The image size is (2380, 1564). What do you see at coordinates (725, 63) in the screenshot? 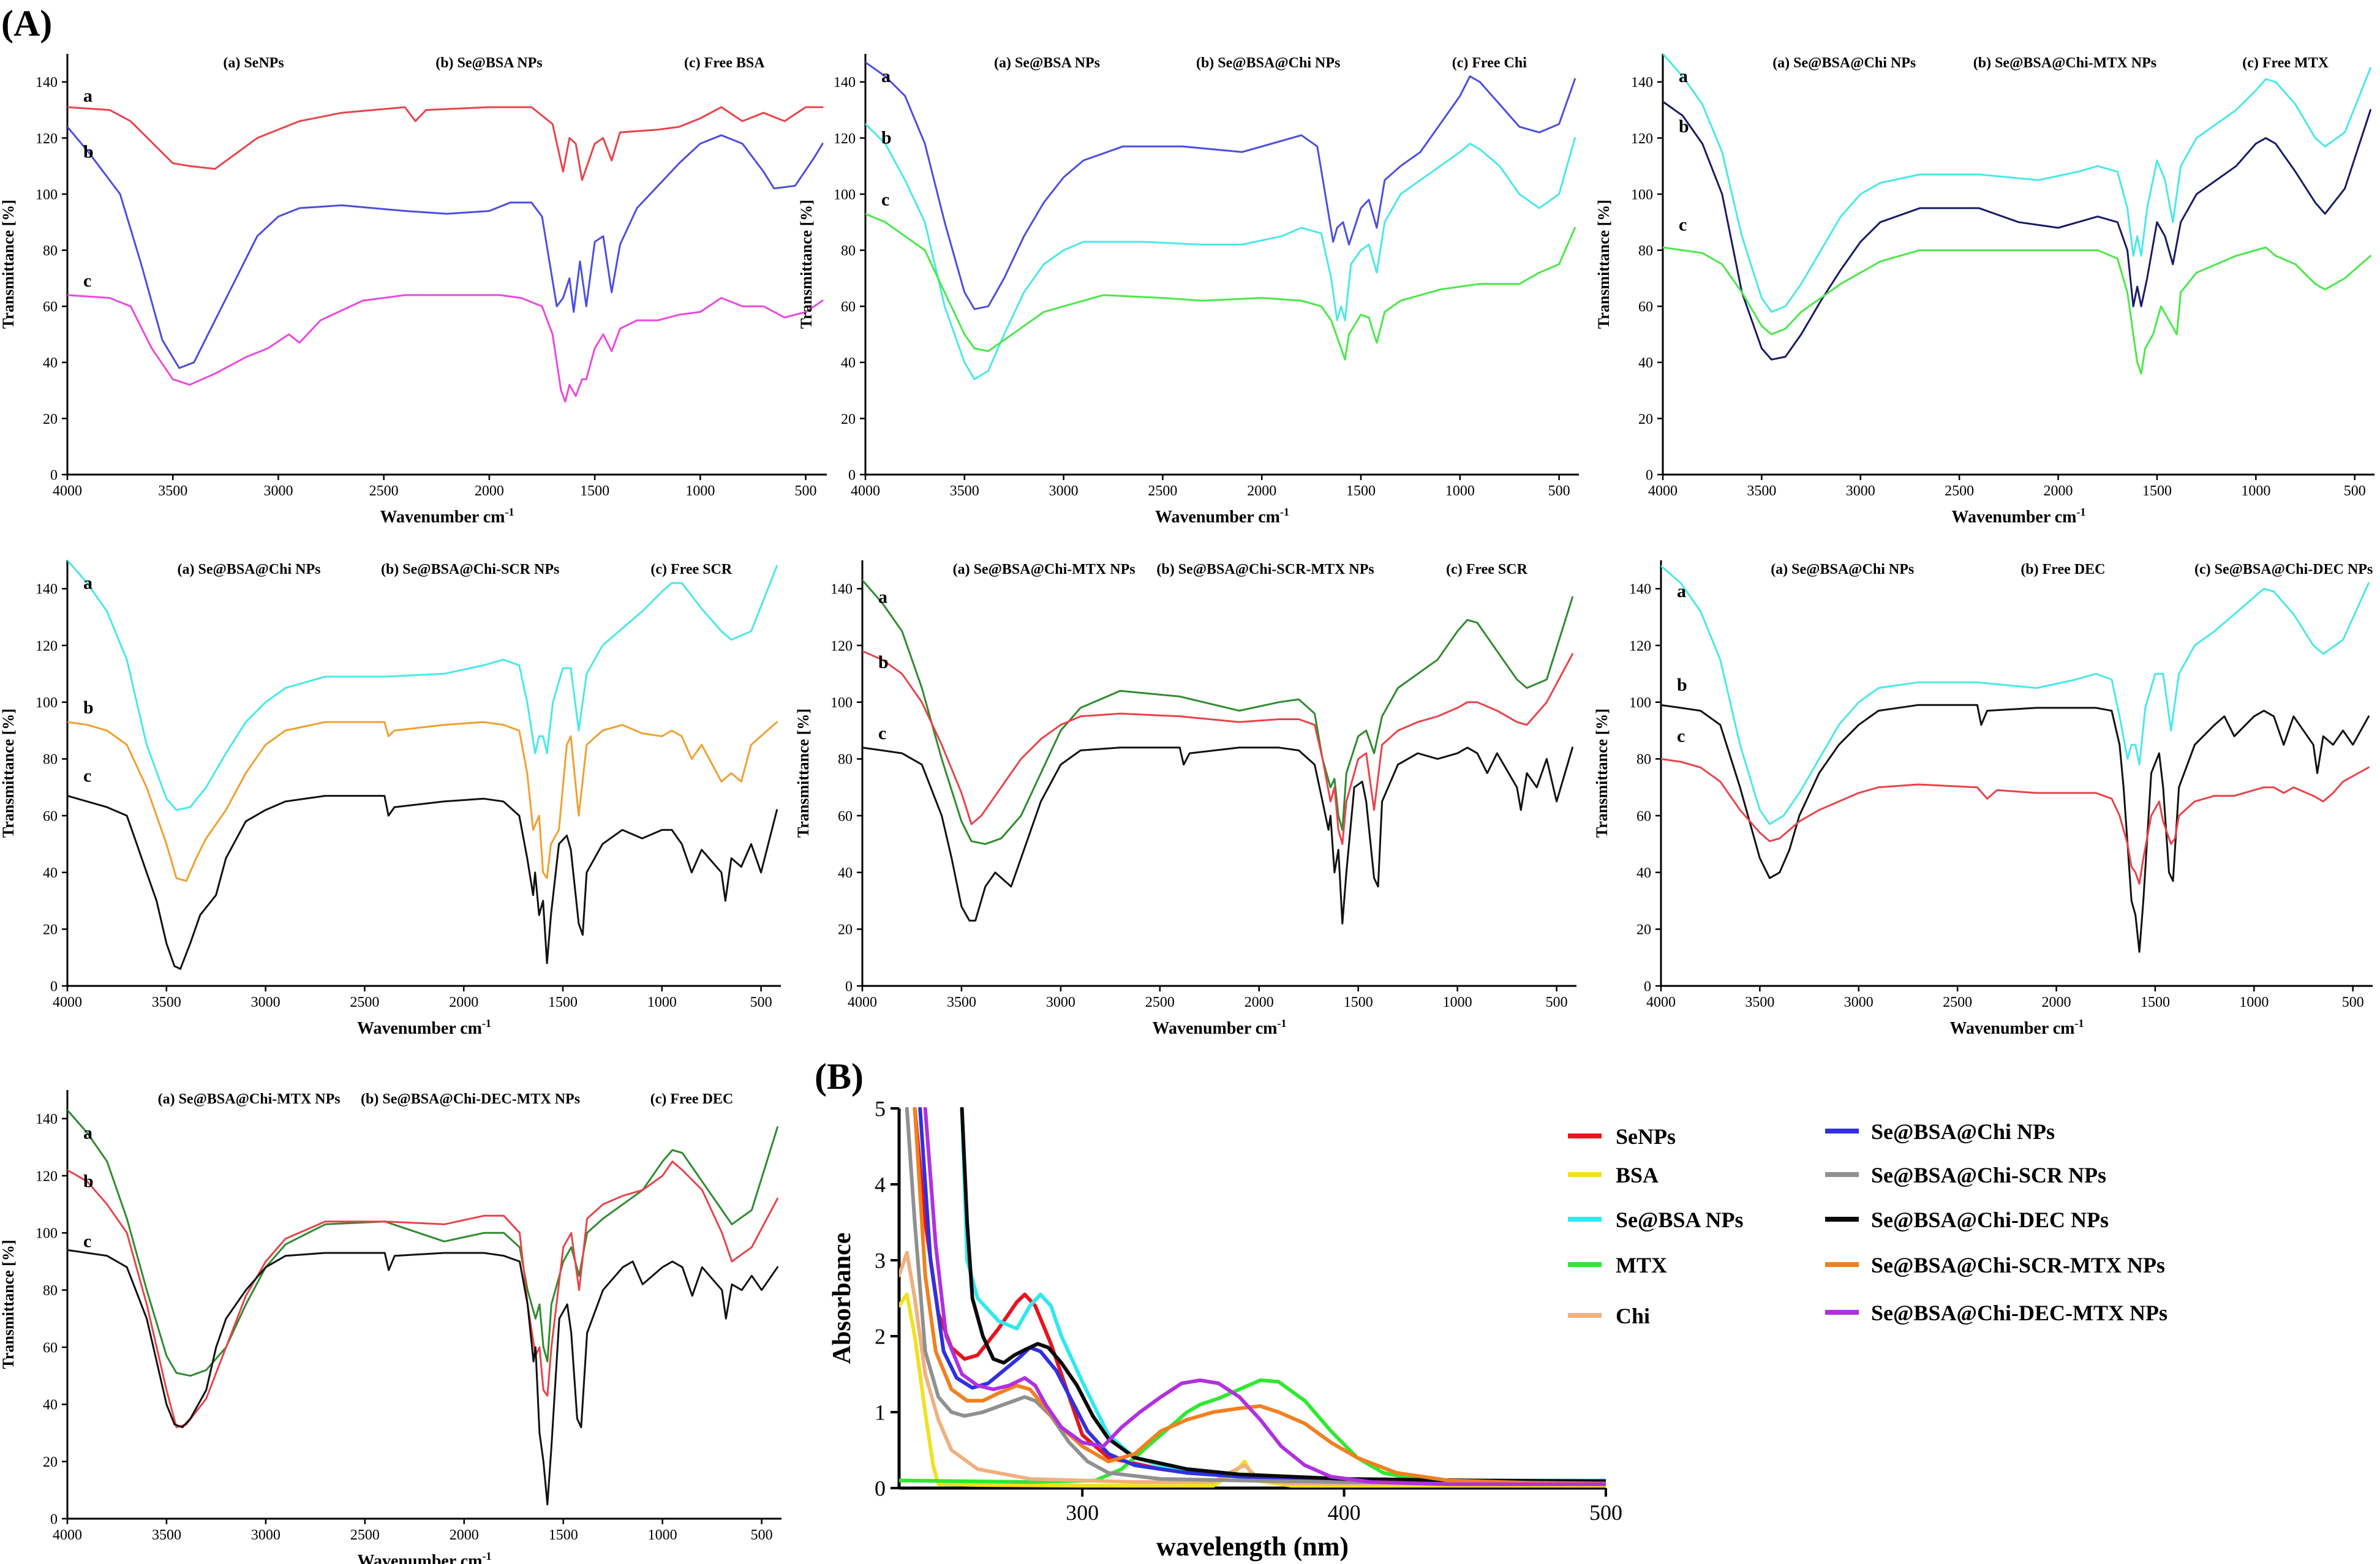
I see `legend-entry: (c) Free BSA` at bounding box center [725, 63].